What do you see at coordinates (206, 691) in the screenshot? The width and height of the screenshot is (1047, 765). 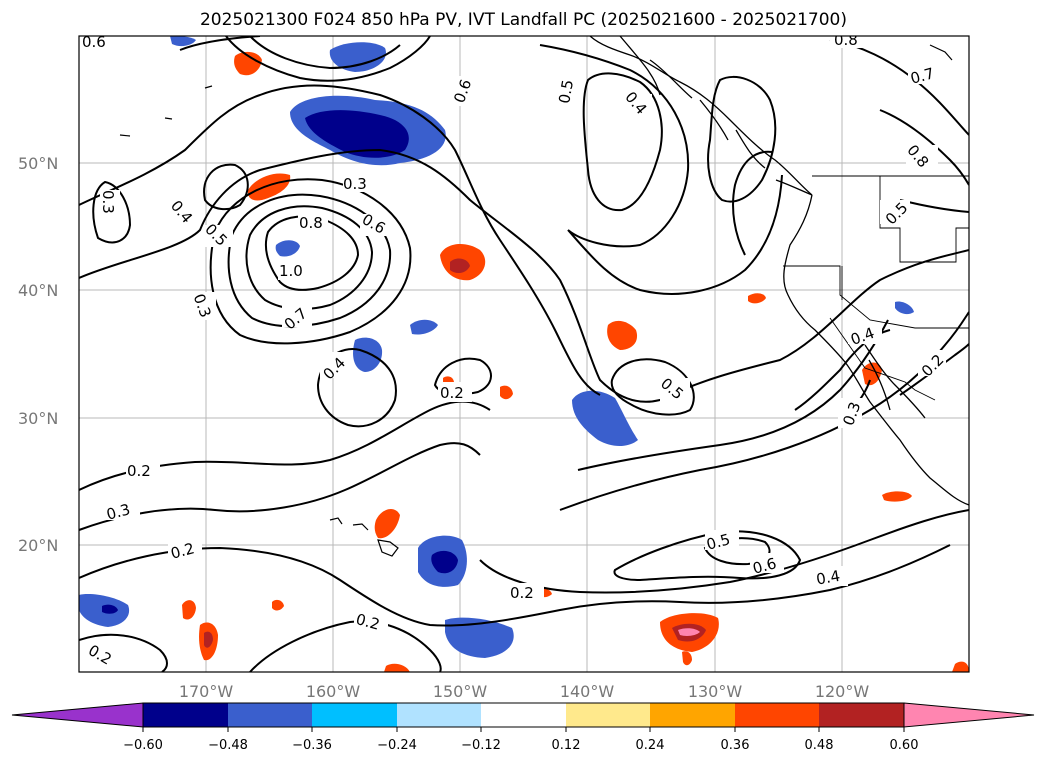 I see `lon-label: 170°W` at bounding box center [206, 691].